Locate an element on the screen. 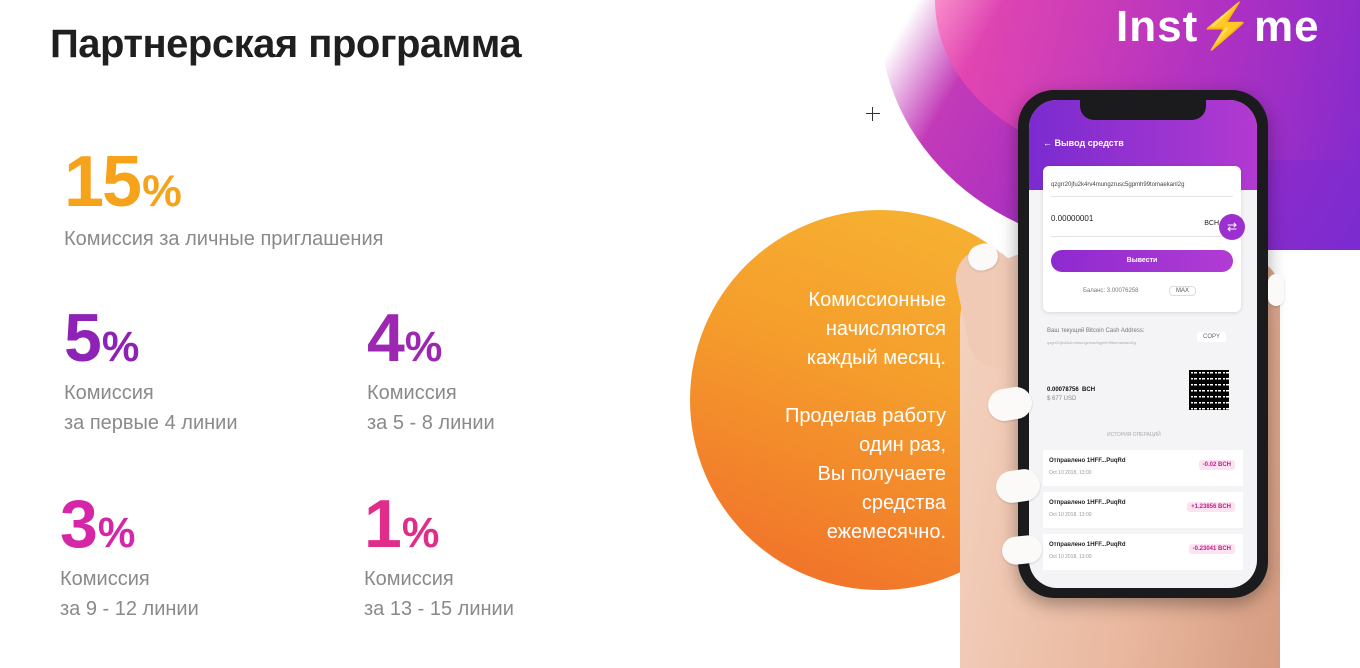 This screenshot has width=1360, height=668. stat-value: 4% is located at coordinates (405, 338).